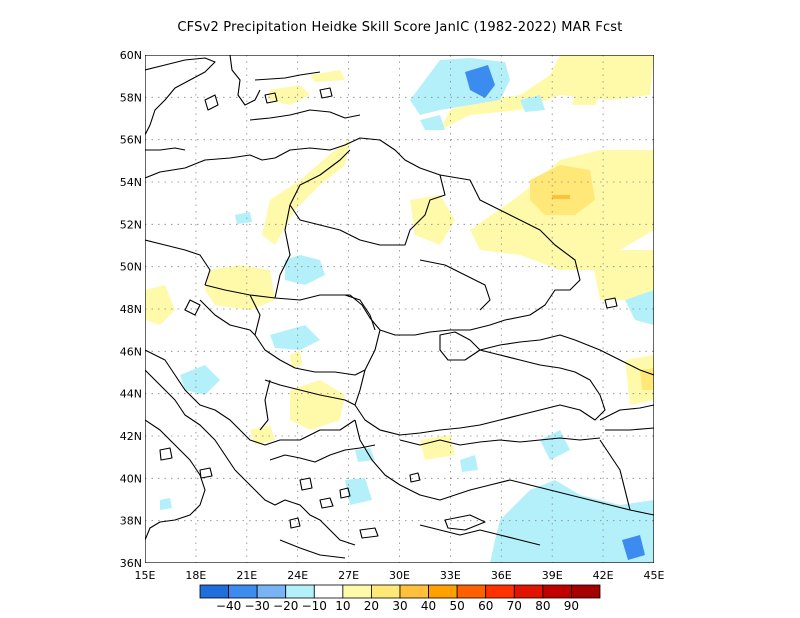 This screenshot has height=618, width=800. Describe the element at coordinates (131, 97) in the screenshot. I see `lat-tick-label: 58N` at that location.